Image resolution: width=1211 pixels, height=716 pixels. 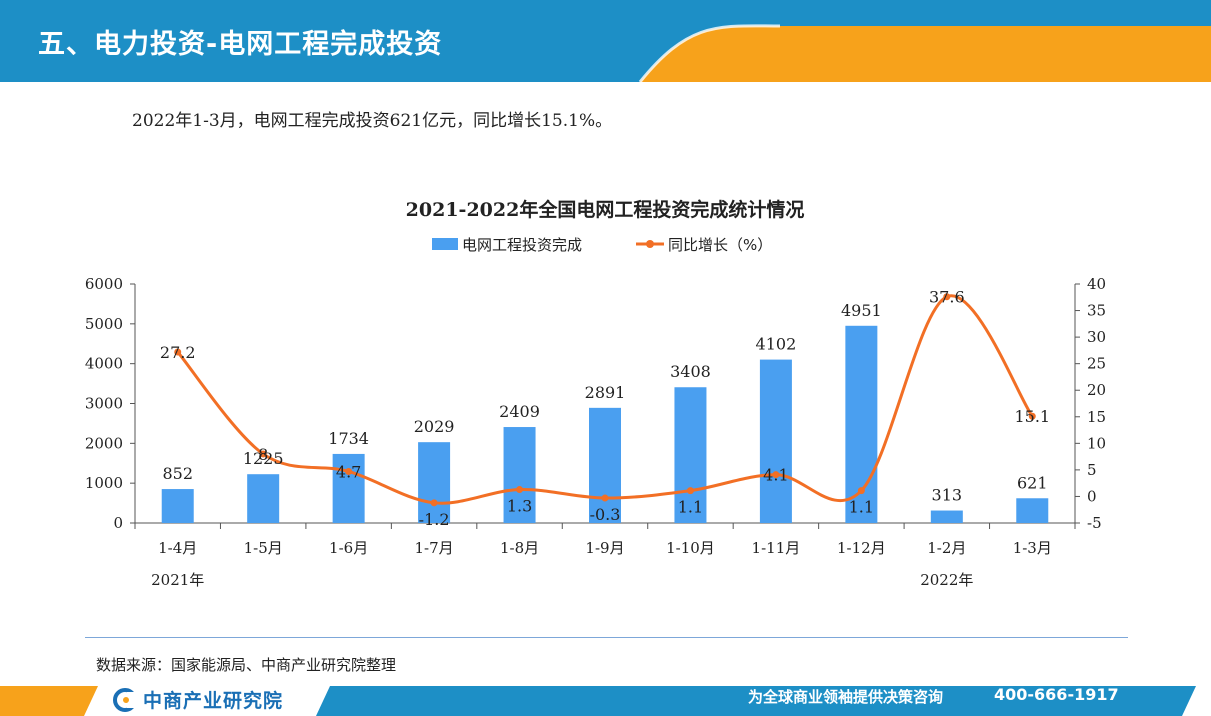 I want to click on y-left-tick-label: 4000, so click(x=104, y=364).